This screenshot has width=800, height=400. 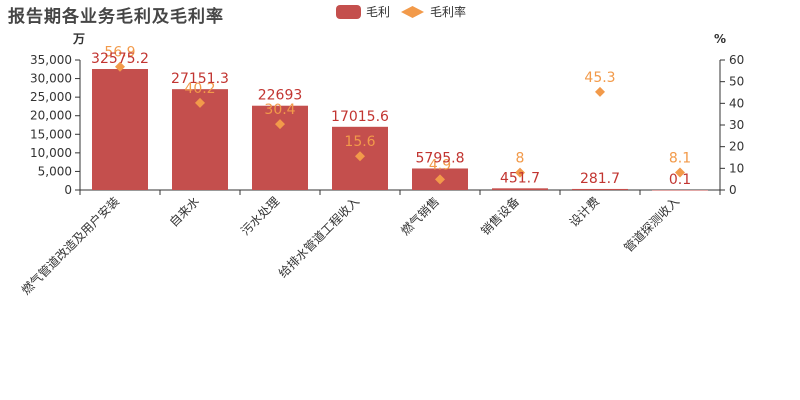 What do you see at coordinates (199, 89) in the screenshot?
I see `rate-data-label: 40.2` at bounding box center [199, 89].